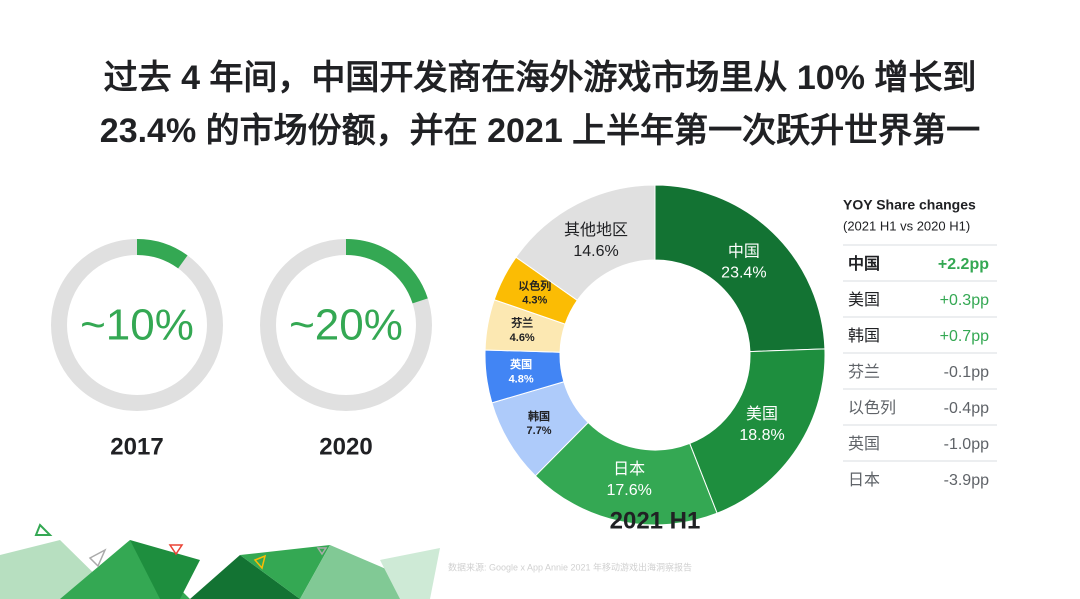  Describe the element at coordinates (520, 364) in the screenshot. I see `slice-category: 英国` at that location.